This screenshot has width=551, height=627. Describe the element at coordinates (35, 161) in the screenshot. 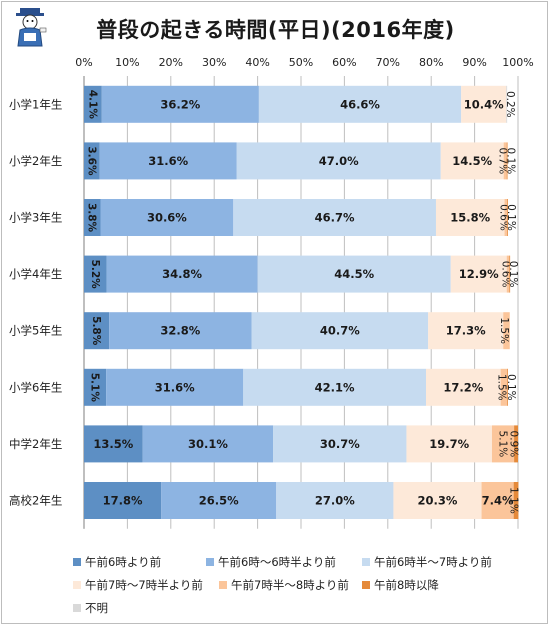

I see `category-label: 小学2年生` at that location.